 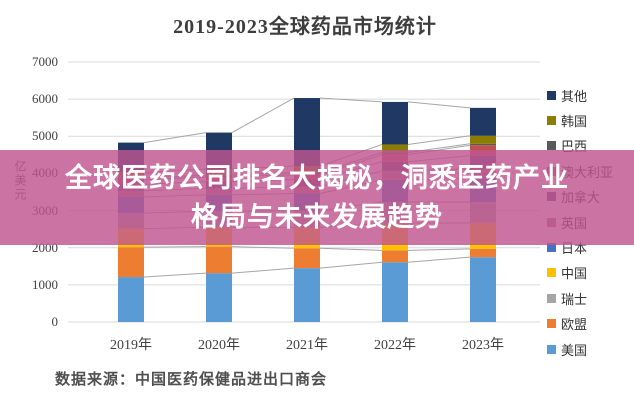 I want to click on bar-segment-2022年-美国, so click(x=395, y=292).